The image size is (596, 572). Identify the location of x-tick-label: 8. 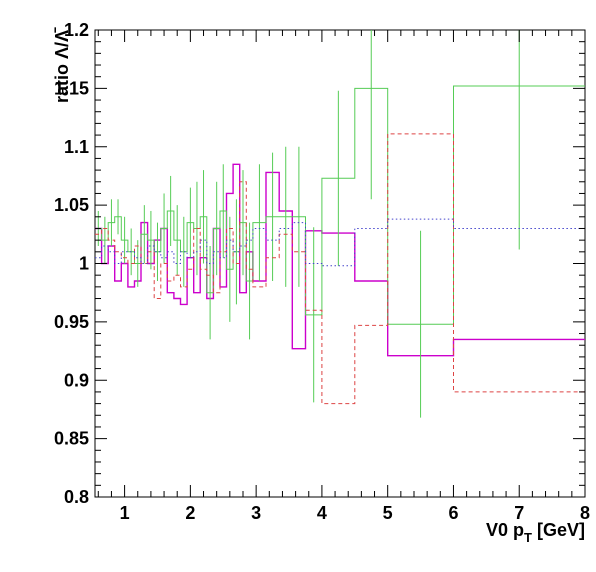
(585, 513).